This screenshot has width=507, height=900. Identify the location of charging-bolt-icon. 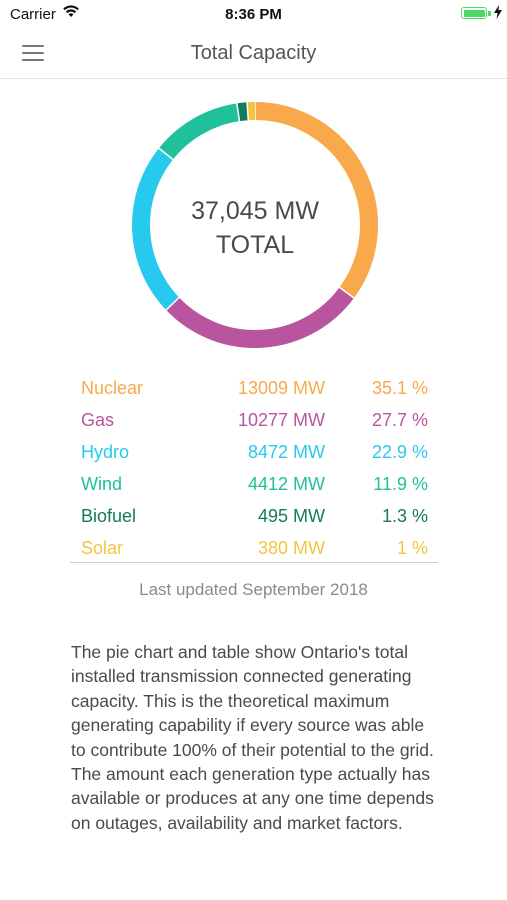
(498, 12).